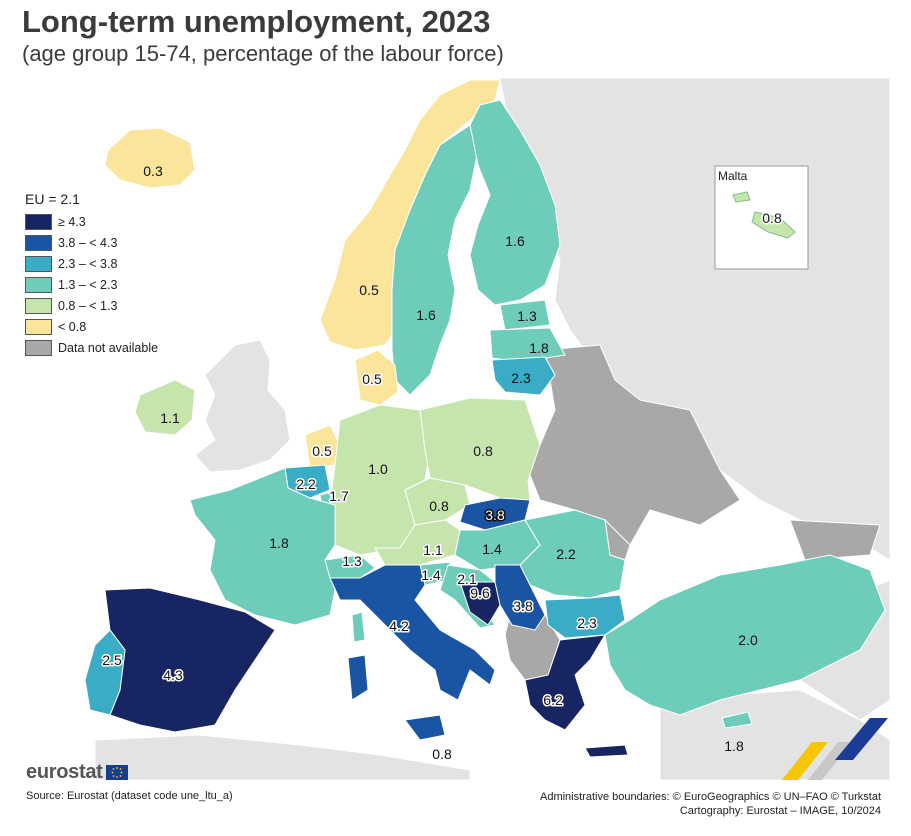 This screenshot has height=836, width=911. What do you see at coordinates (242, 406) in the screenshot?
I see `uk-land` at bounding box center [242, 406].